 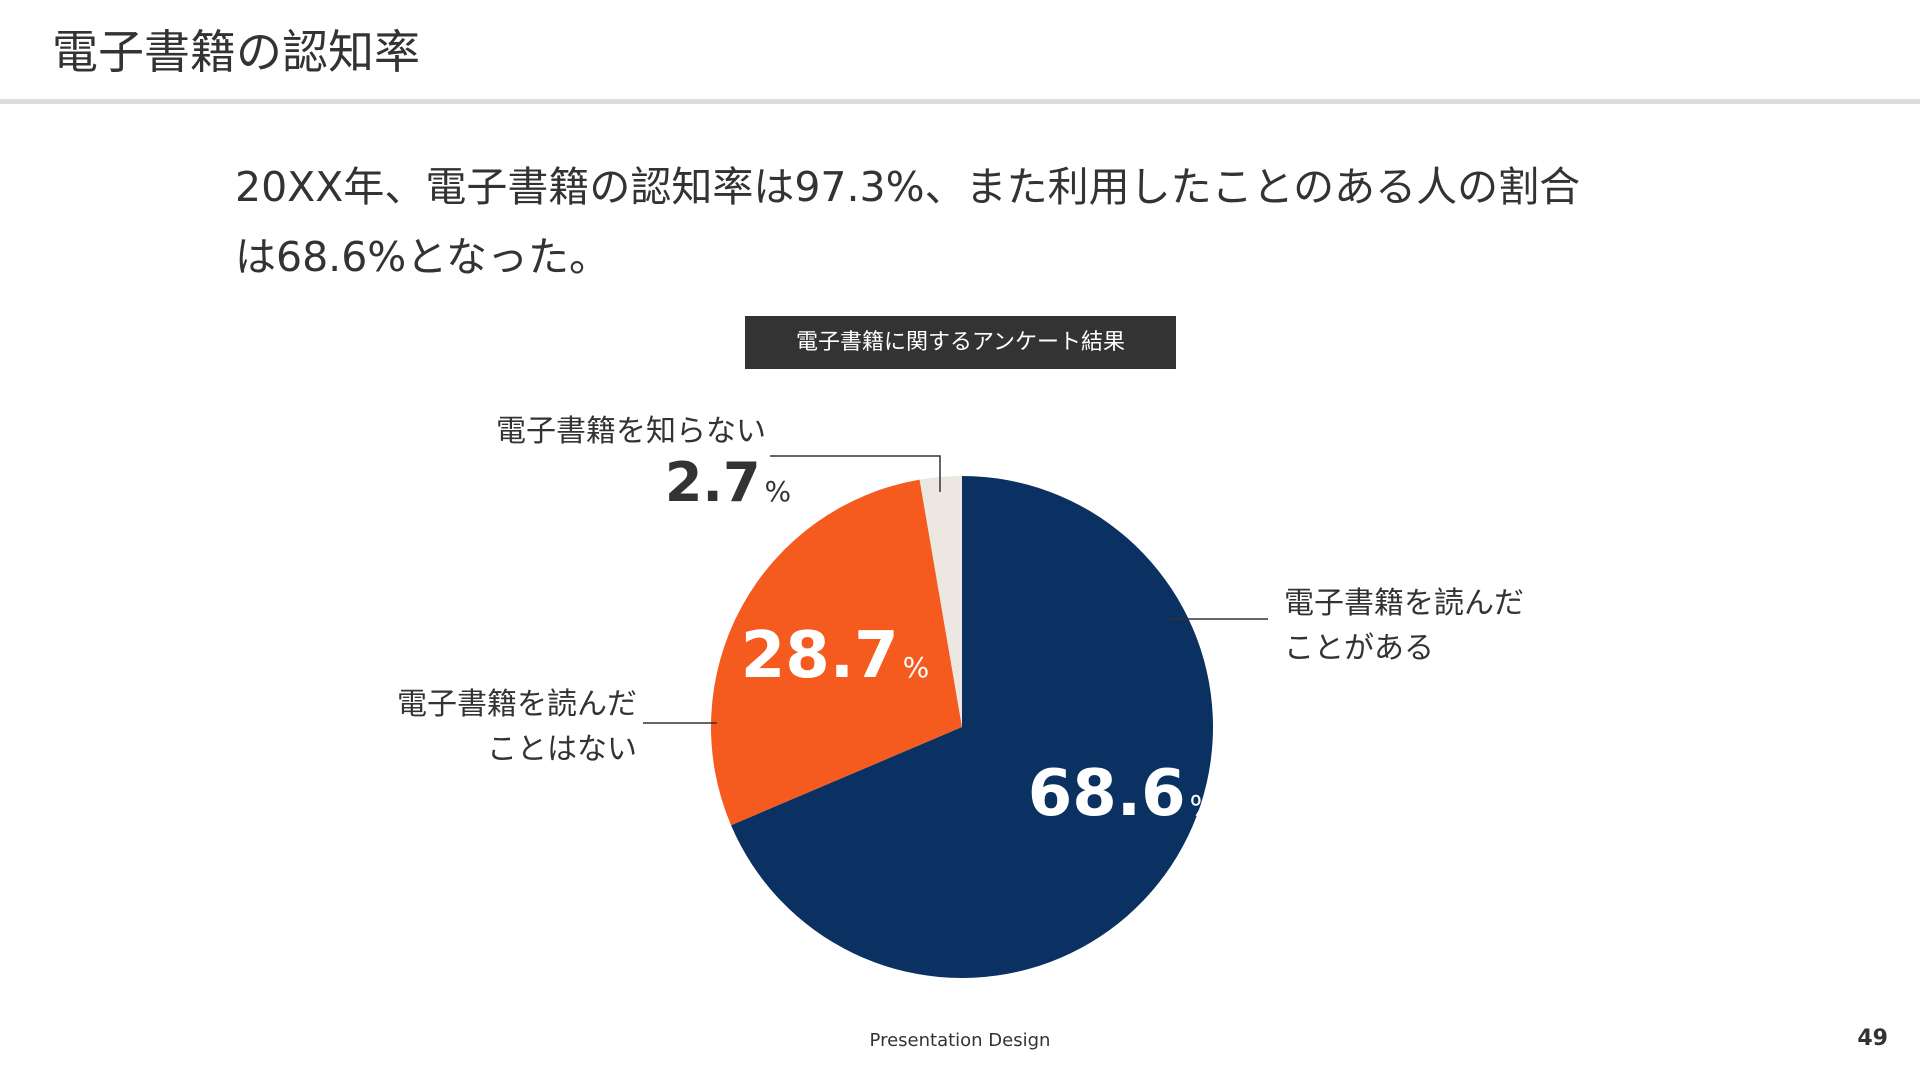 I want to click on page-title: 電子書籍の認知率, so click(x=236, y=52).